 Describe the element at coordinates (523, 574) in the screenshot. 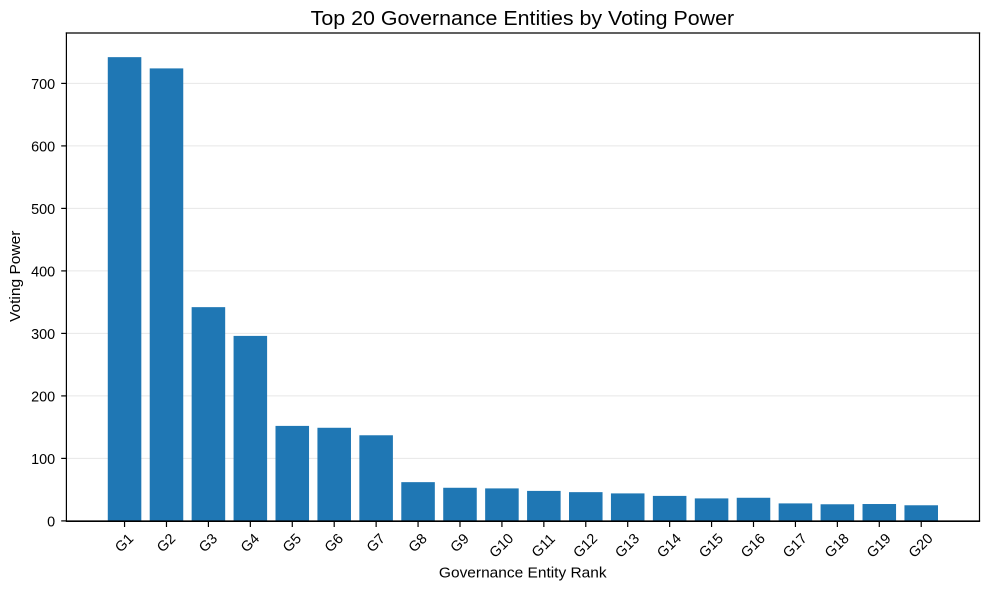

I see `svg-text: Governance Entity Rank` at that location.